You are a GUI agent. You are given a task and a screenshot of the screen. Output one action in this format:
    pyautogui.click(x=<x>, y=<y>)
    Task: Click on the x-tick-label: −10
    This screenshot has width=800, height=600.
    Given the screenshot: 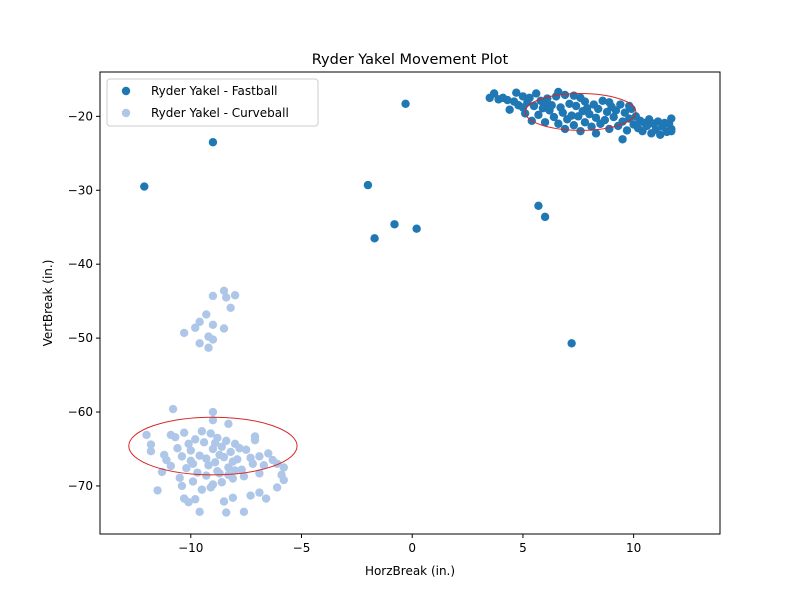 What is the action you would take?
    pyautogui.click(x=190, y=548)
    